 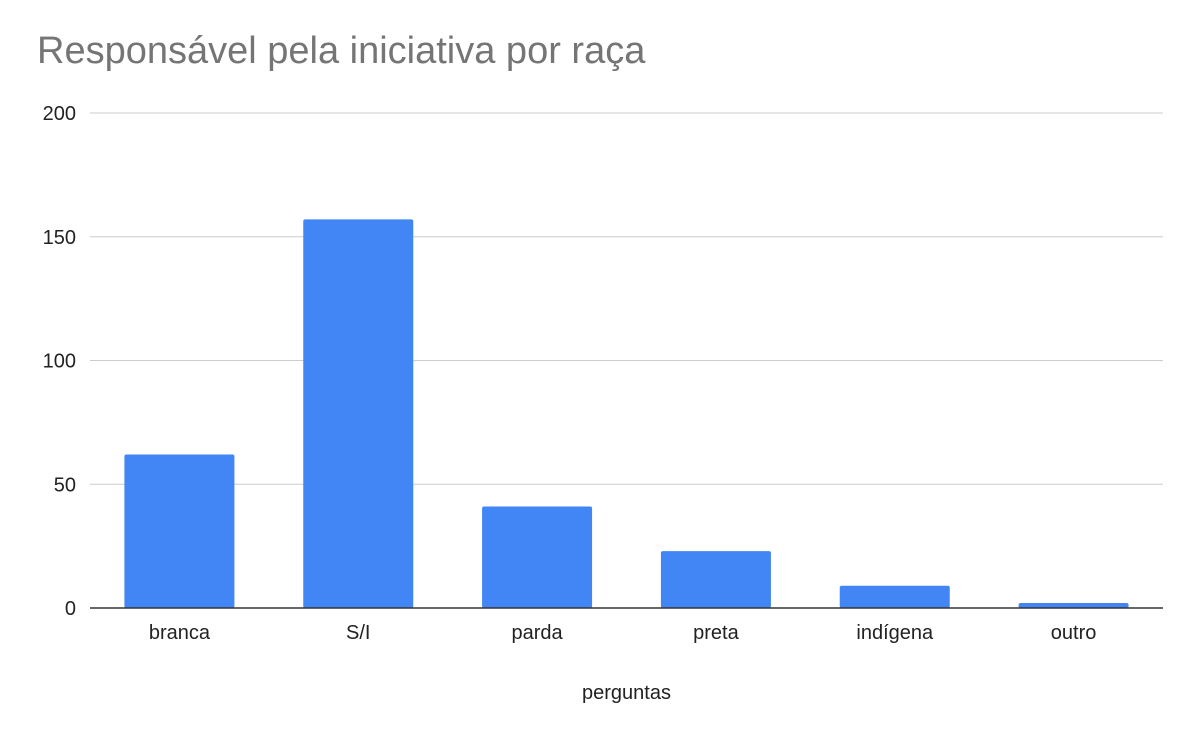 What do you see at coordinates (59, 114) in the screenshot?
I see `y-tick-label: 200` at bounding box center [59, 114].